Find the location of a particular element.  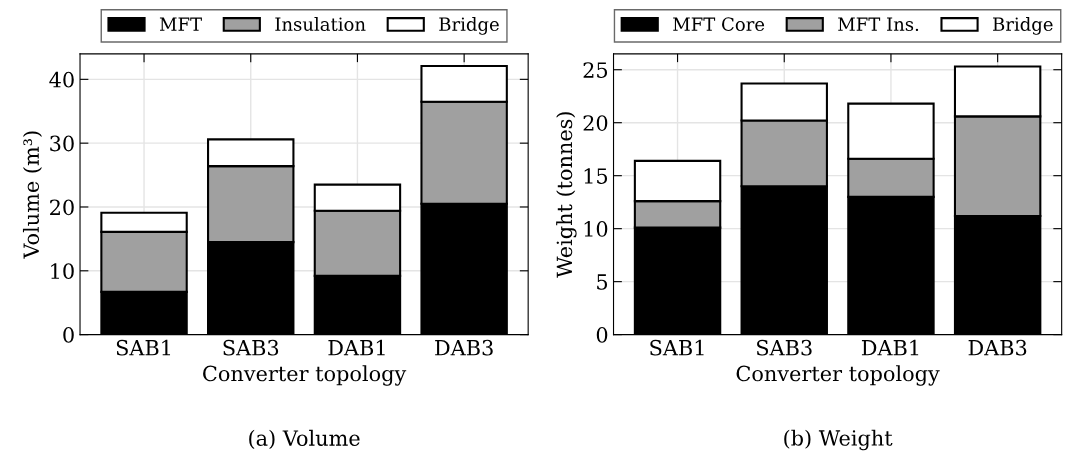

text: (a) Volume is located at coordinates (304, 439).